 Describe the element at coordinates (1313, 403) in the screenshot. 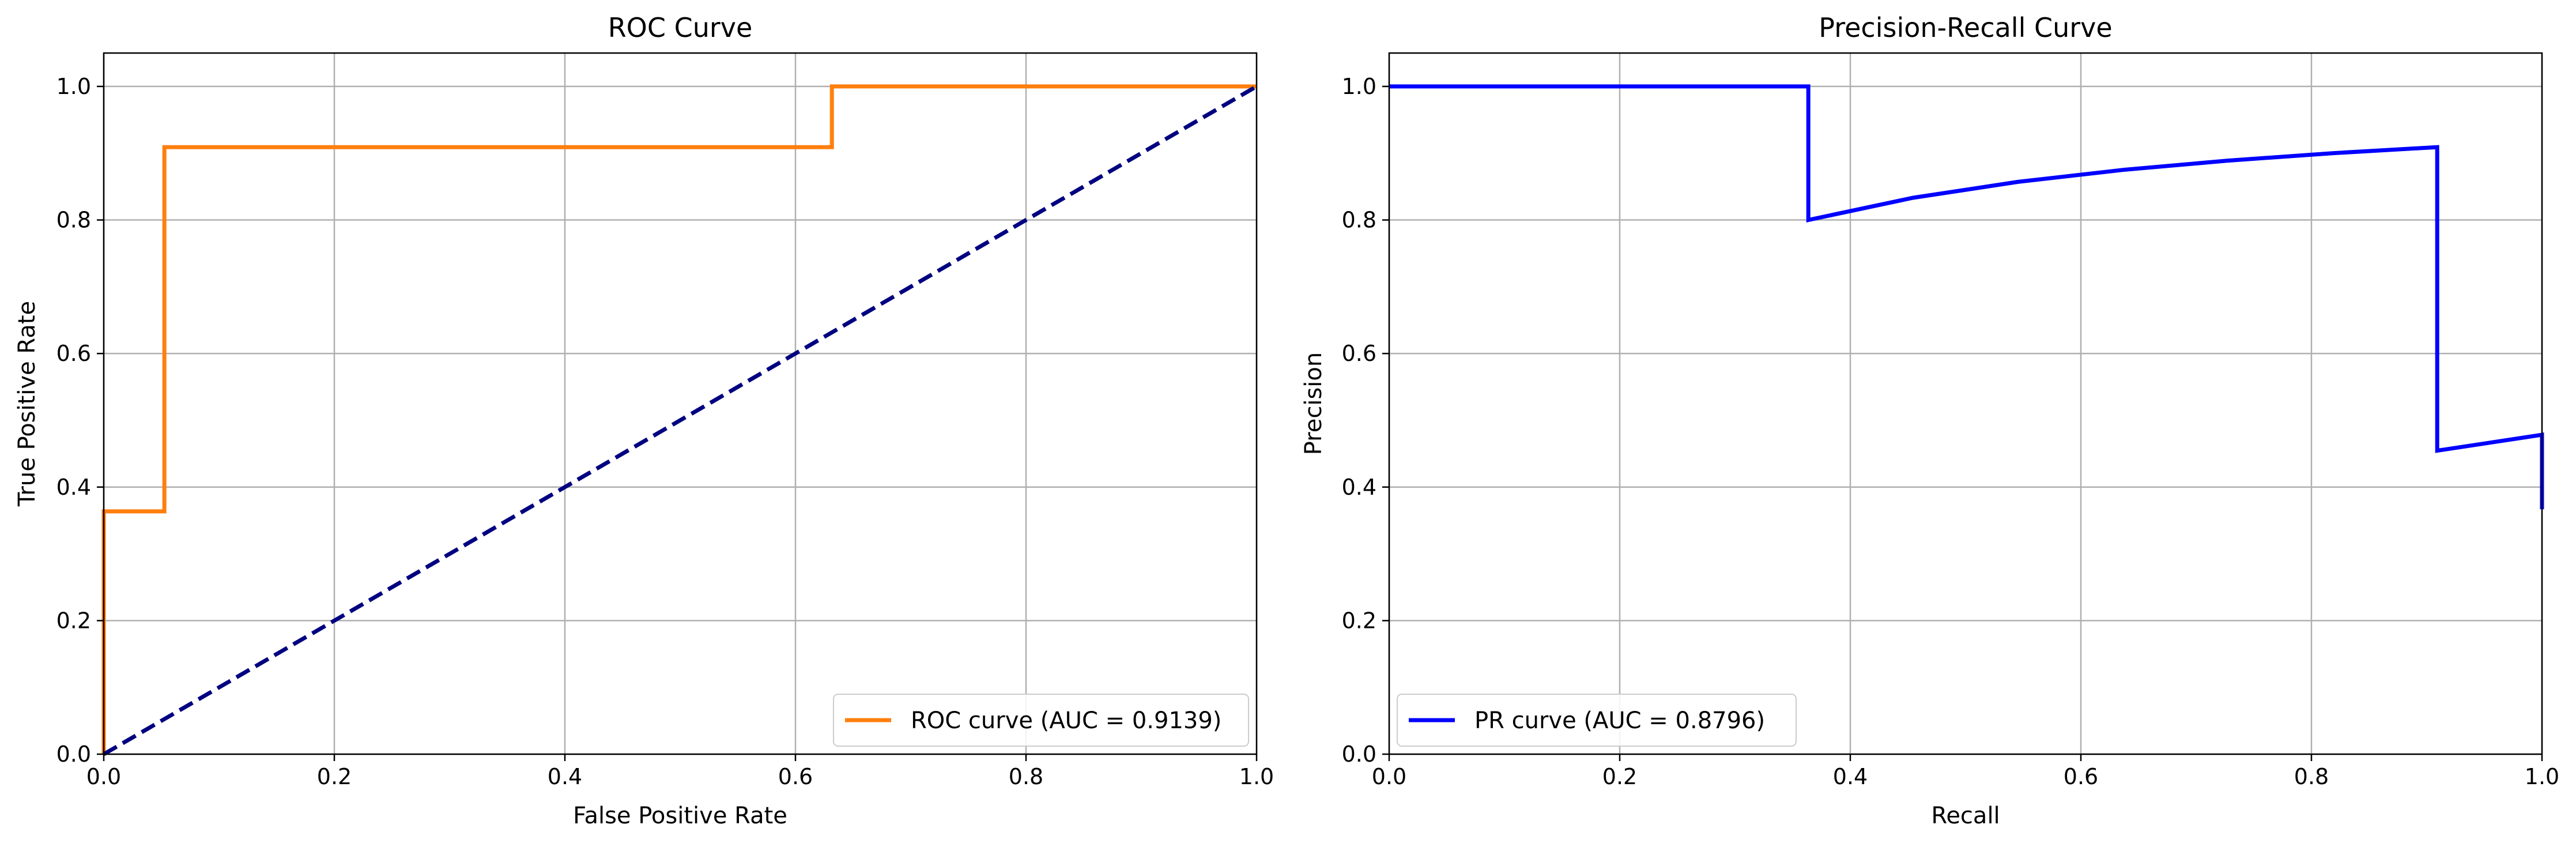

I see `pr-y-axis-label: Precision` at that location.